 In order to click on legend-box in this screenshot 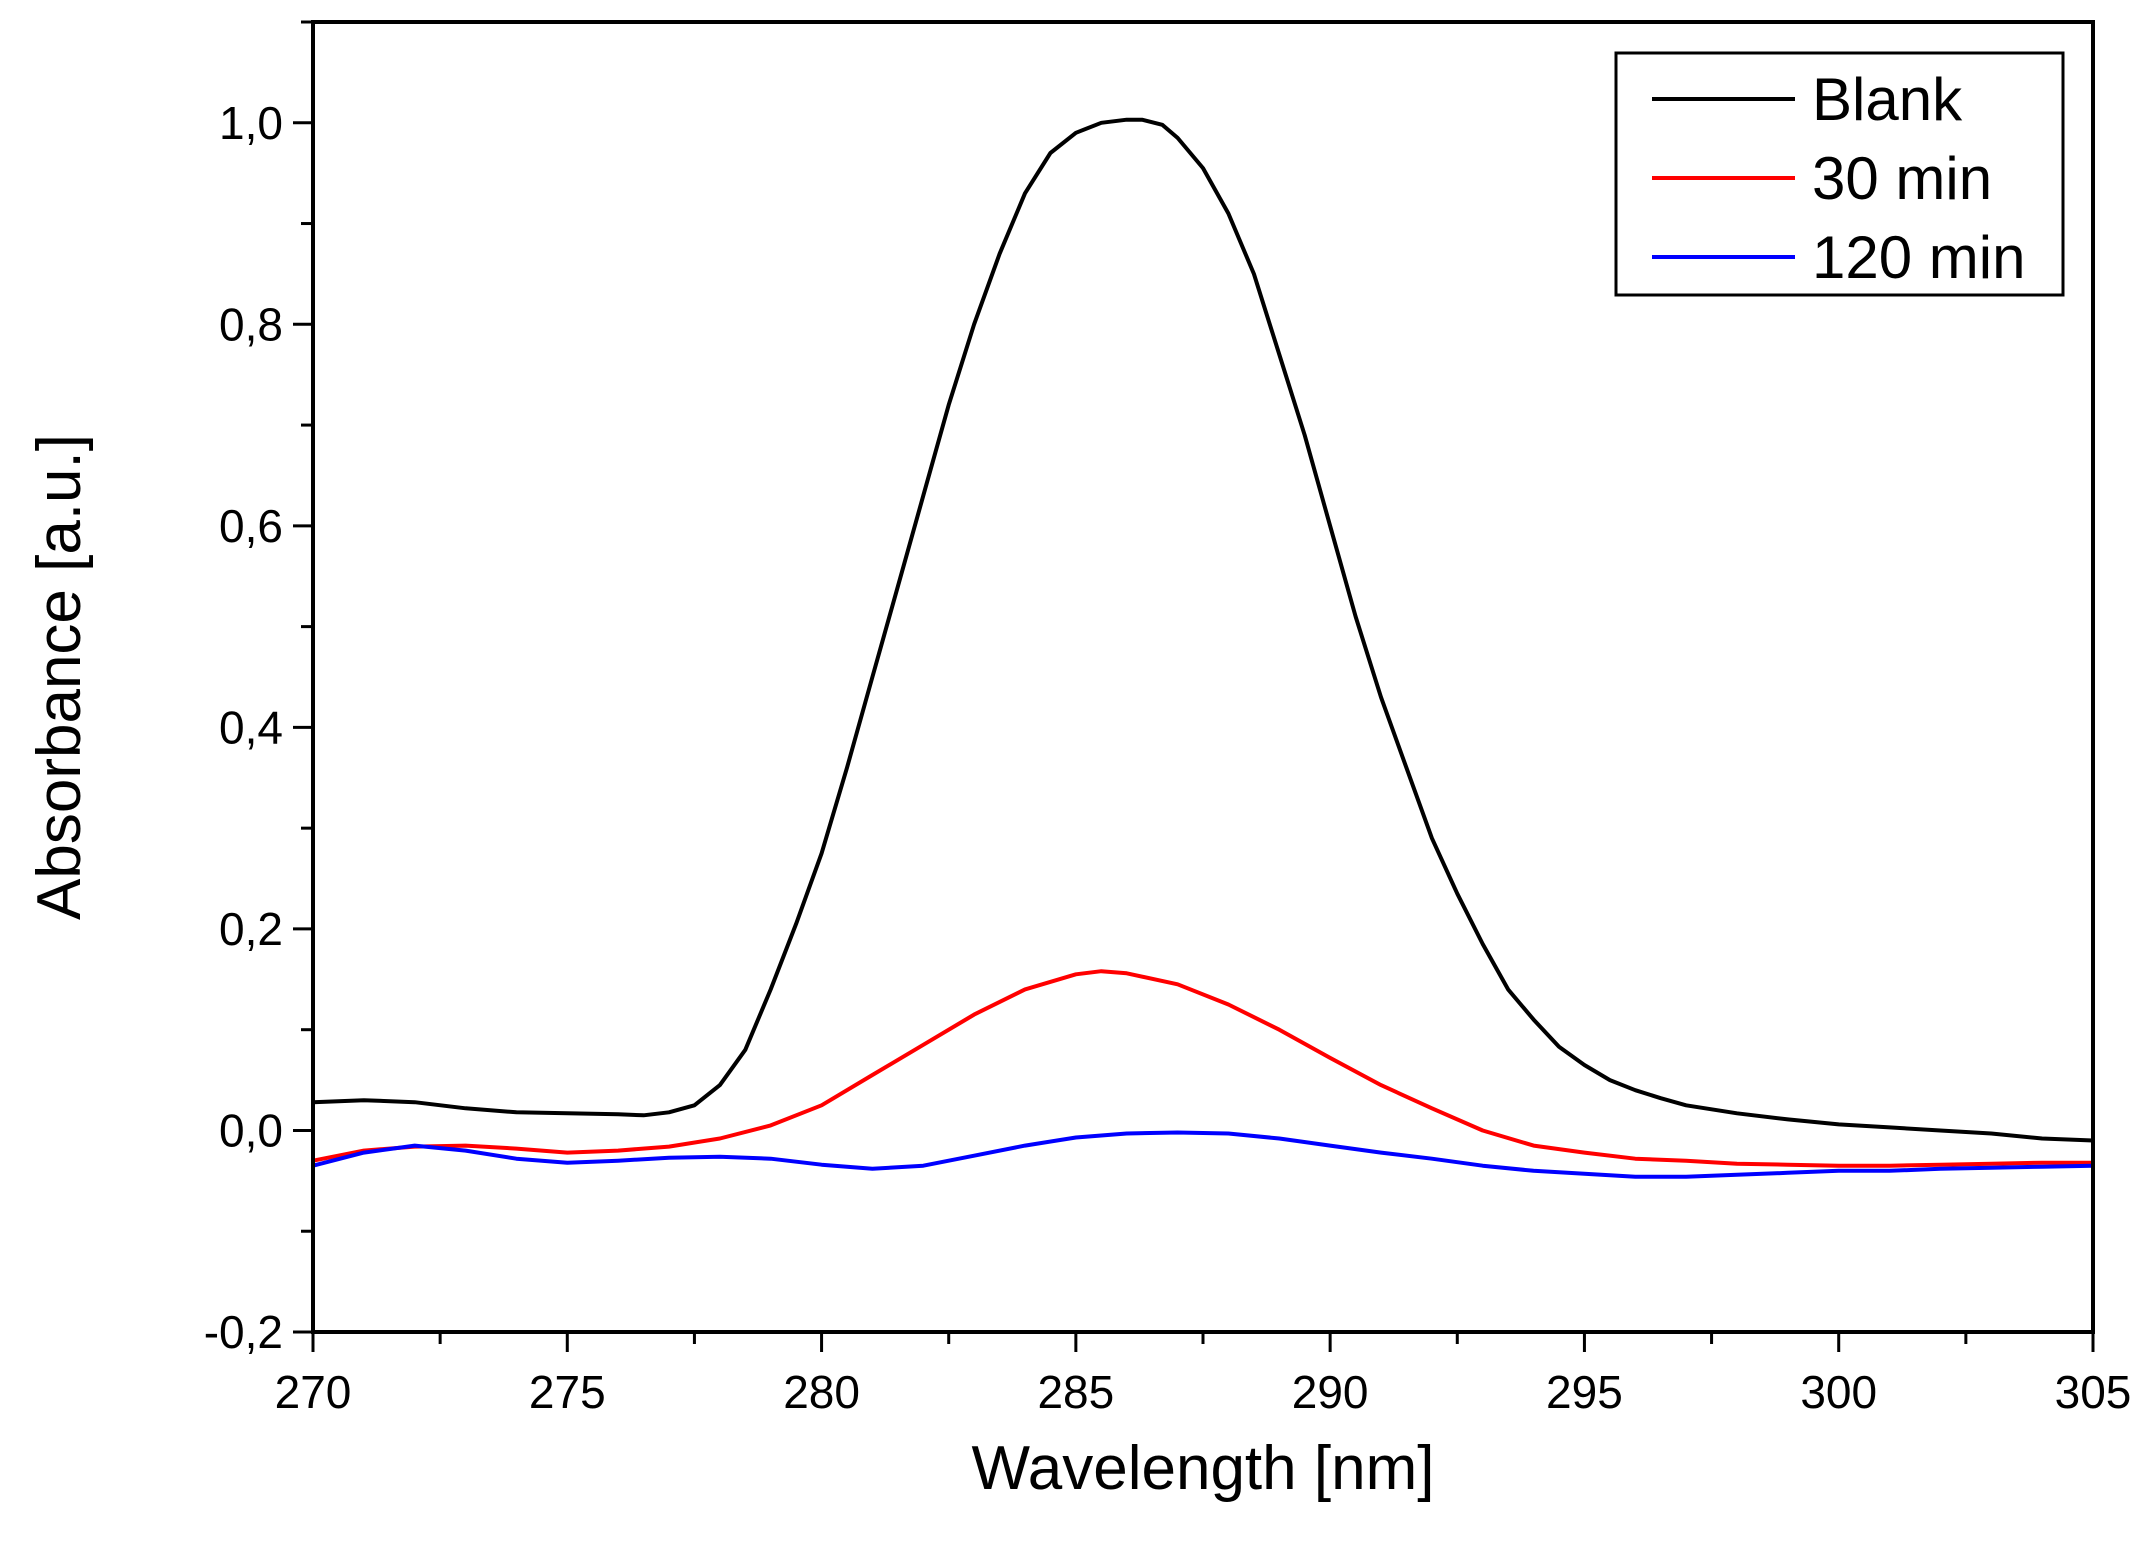, I will do `click(1839, 174)`.